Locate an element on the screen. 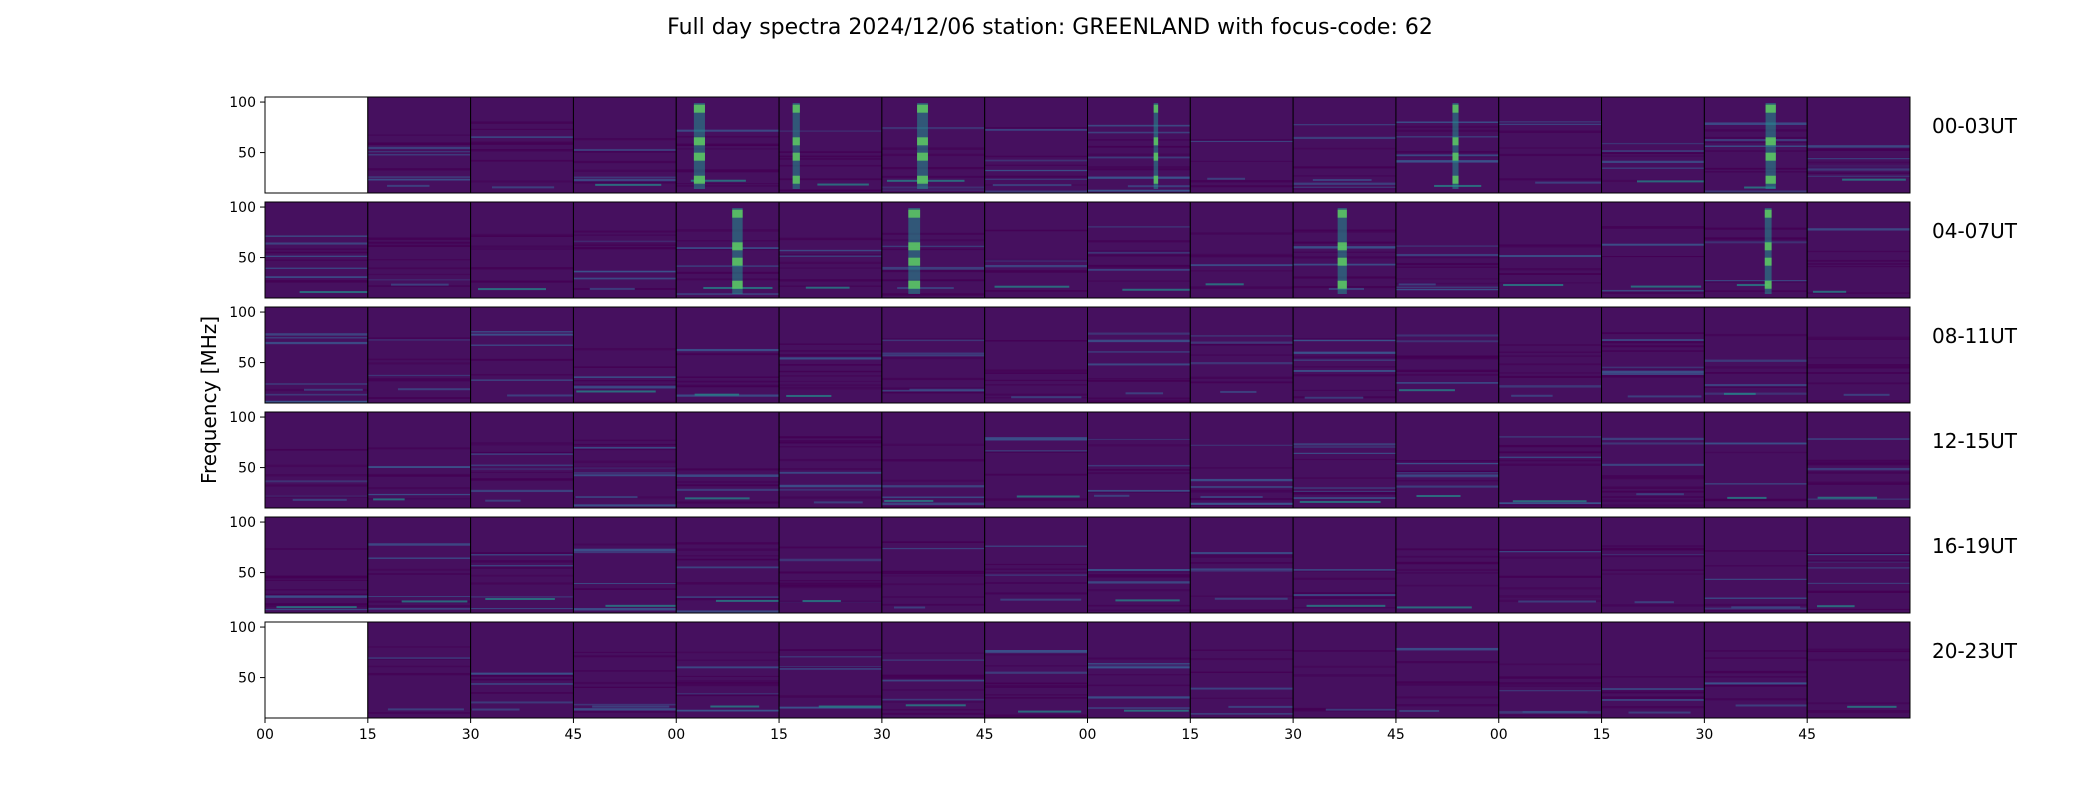 The height and width of the screenshot is (800, 2100). row-time-label: 20-23UT is located at coordinates (1975, 651).